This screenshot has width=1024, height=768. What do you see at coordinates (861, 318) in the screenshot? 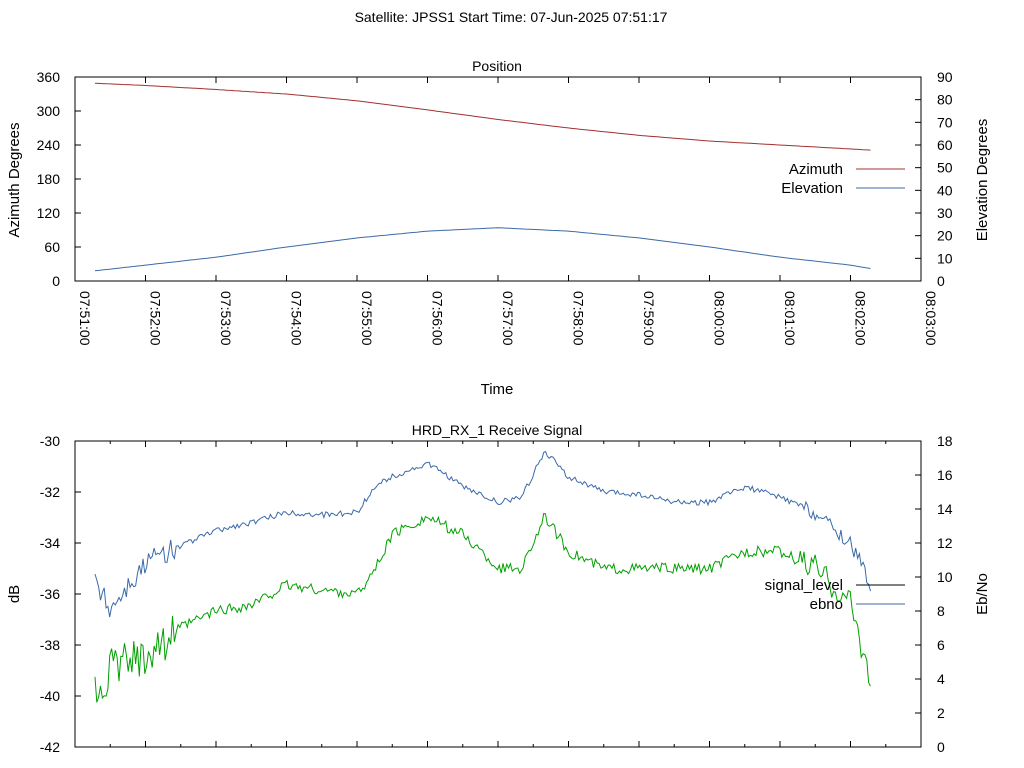
I see `x-tick-label: 08:02:00` at bounding box center [861, 318].